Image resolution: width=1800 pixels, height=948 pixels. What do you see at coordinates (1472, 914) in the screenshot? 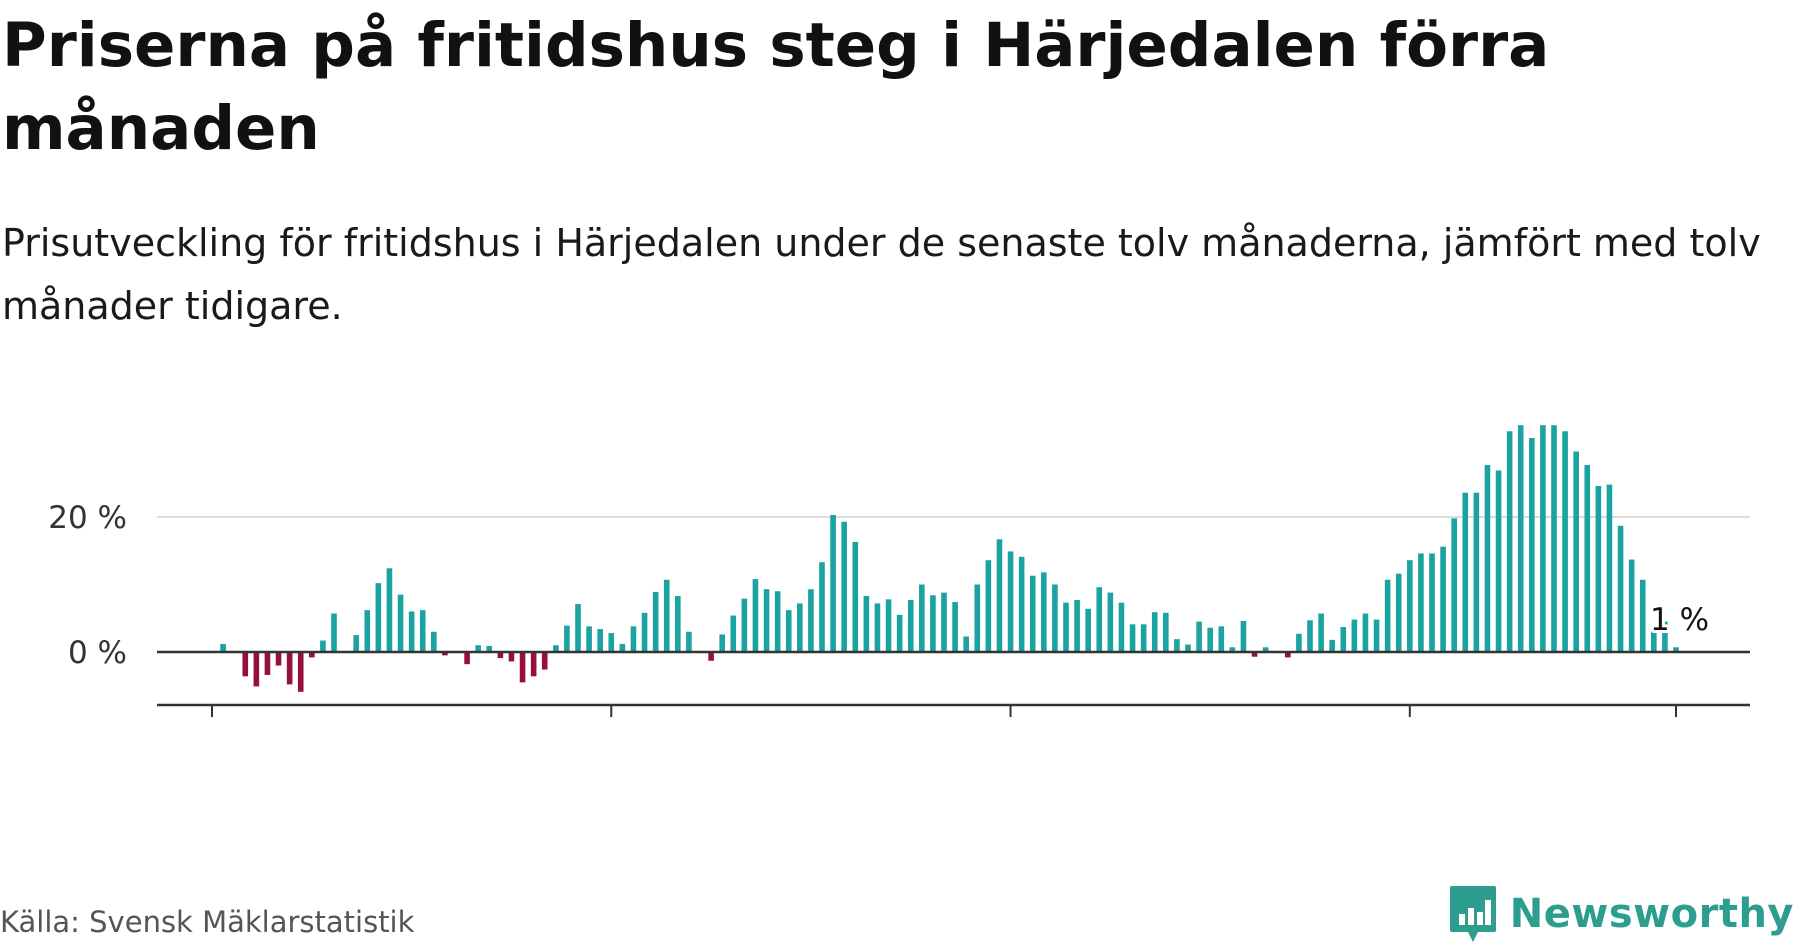
I see `newsworthy-logo-icon` at bounding box center [1472, 914].